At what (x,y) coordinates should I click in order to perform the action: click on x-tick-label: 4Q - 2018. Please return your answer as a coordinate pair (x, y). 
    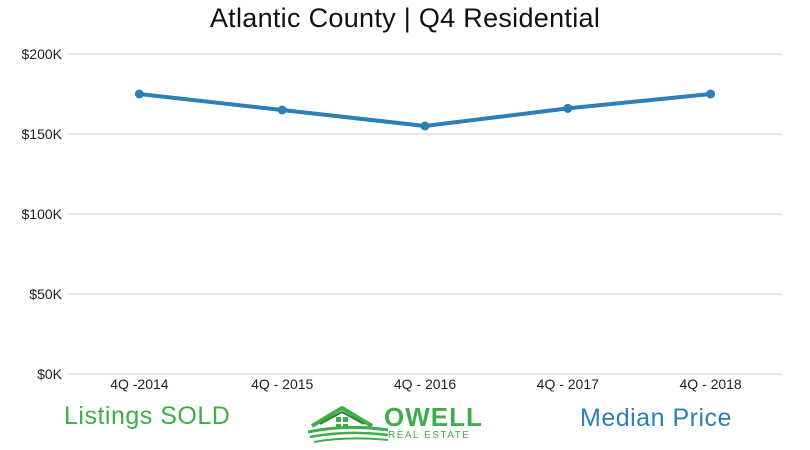
    Looking at the image, I should click on (710, 384).